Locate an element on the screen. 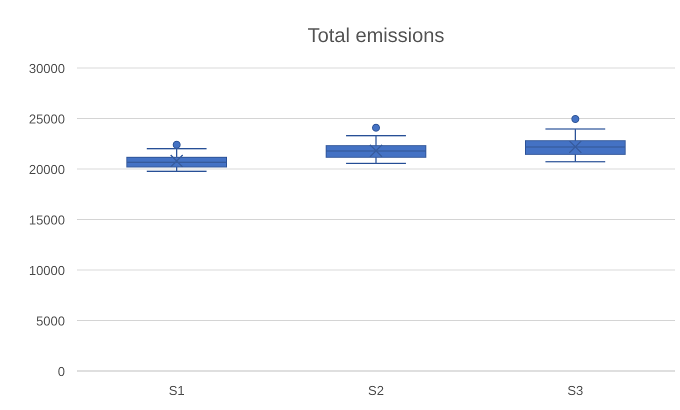 Image resolution: width=680 pixels, height=410 pixels. y-tick-label: 5000 is located at coordinates (50, 321).